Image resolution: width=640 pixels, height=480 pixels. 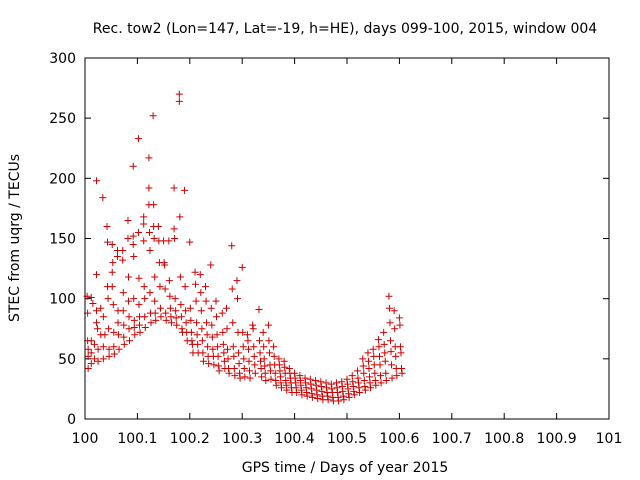 What do you see at coordinates (62, 240) in the screenshot?
I see `y-tick-label: 150` at bounding box center [62, 240].